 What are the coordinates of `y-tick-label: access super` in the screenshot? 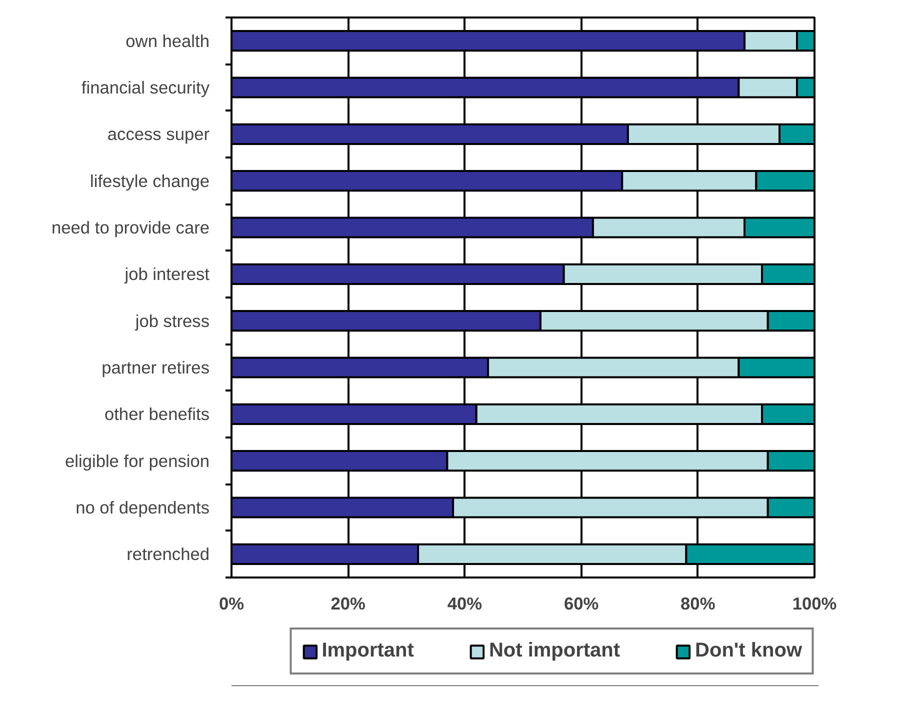 It's located at (158, 134).